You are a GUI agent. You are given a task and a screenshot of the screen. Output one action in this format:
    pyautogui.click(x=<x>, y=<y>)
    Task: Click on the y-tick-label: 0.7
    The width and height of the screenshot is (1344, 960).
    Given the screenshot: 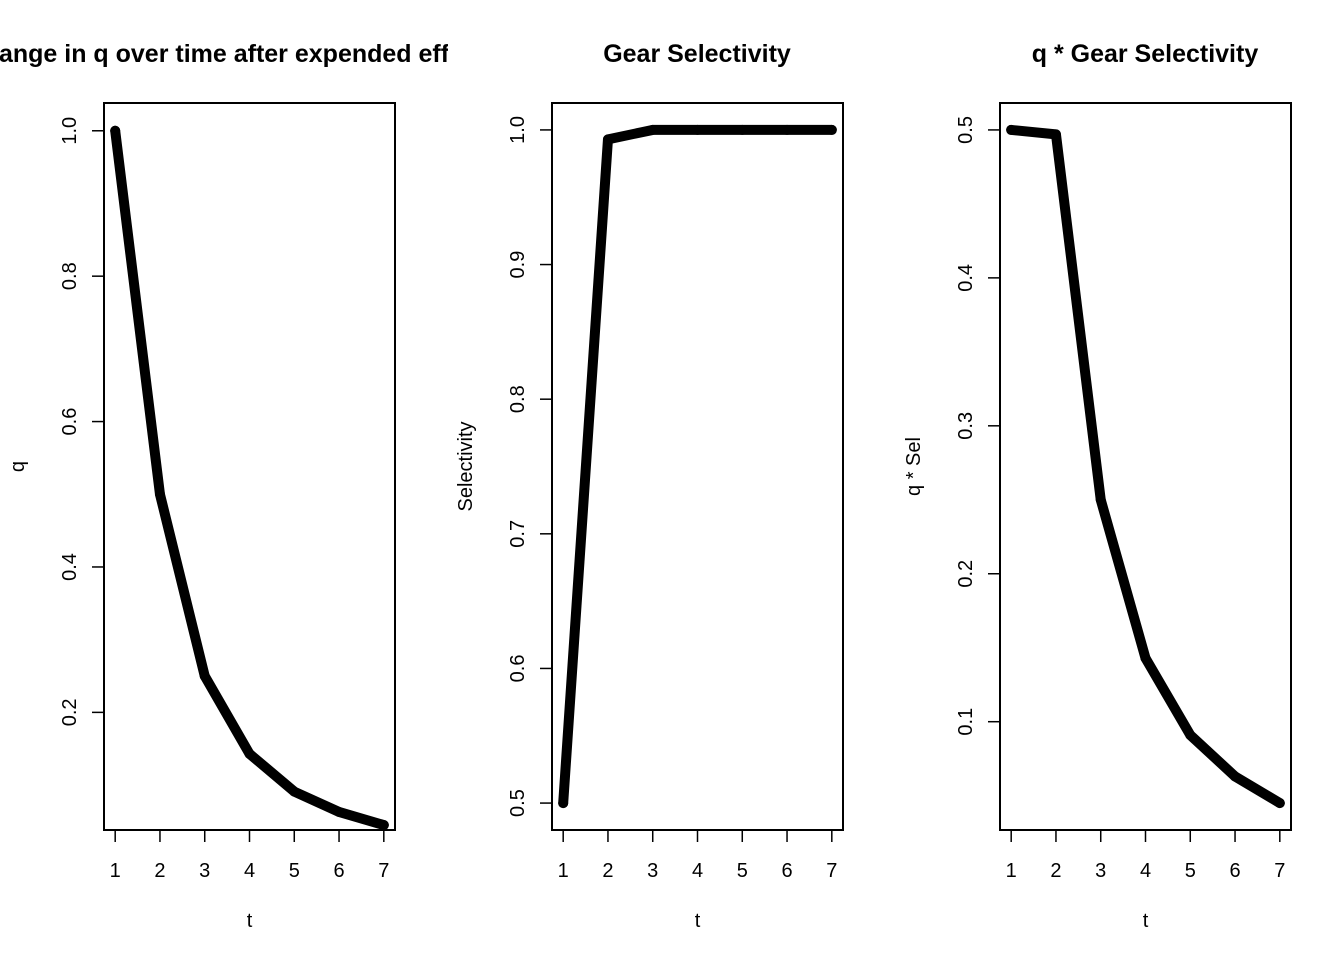 What is the action you would take?
    pyautogui.click(x=518, y=534)
    